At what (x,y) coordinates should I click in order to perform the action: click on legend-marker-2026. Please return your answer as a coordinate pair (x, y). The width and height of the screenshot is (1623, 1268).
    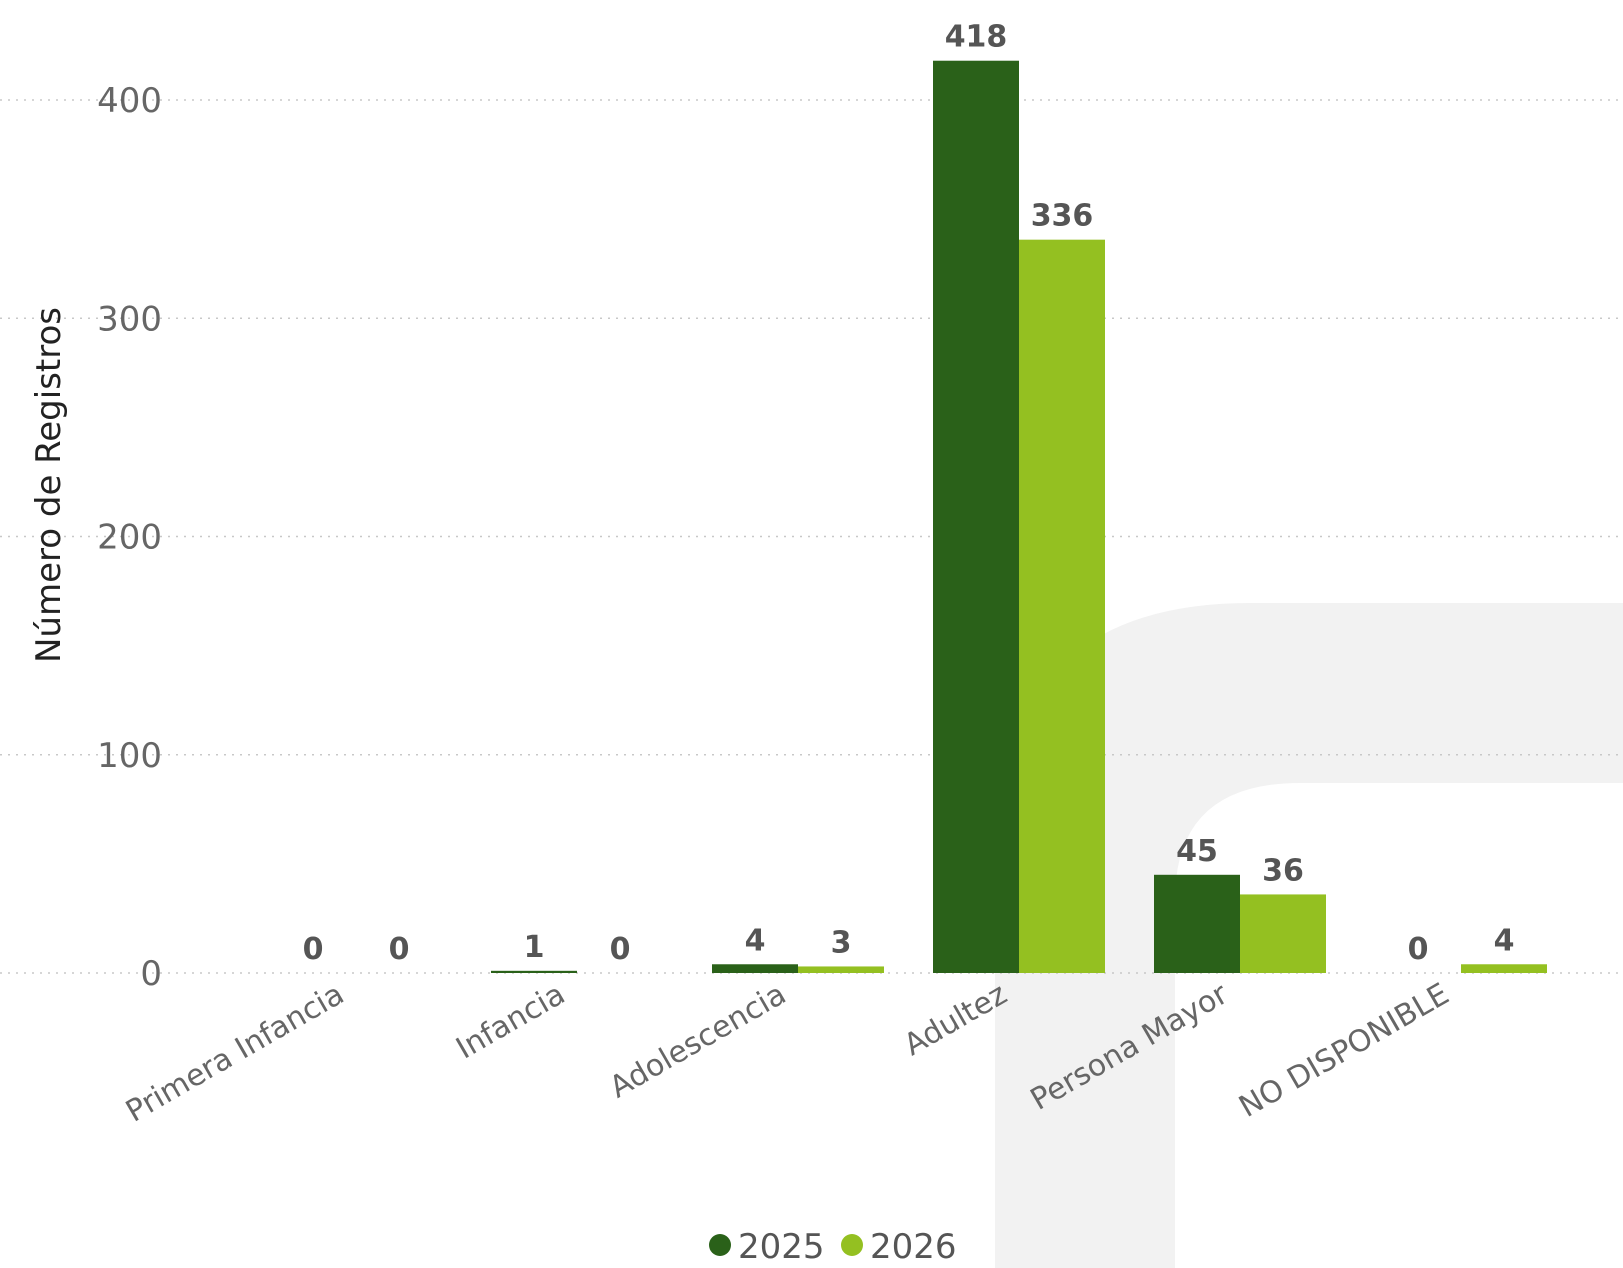
    Looking at the image, I should click on (852, 1245).